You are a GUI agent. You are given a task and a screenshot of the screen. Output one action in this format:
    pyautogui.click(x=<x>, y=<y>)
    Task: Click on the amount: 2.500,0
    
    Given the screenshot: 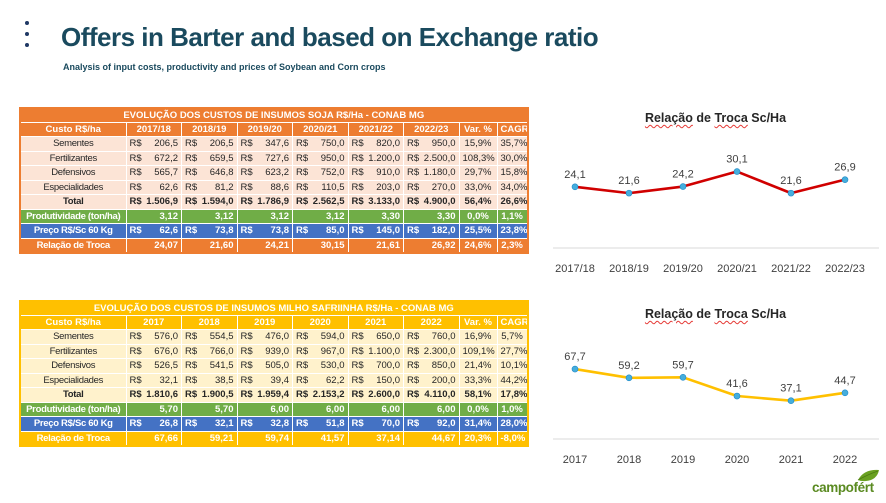 What is the action you would take?
    pyautogui.click(x=439, y=158)
    